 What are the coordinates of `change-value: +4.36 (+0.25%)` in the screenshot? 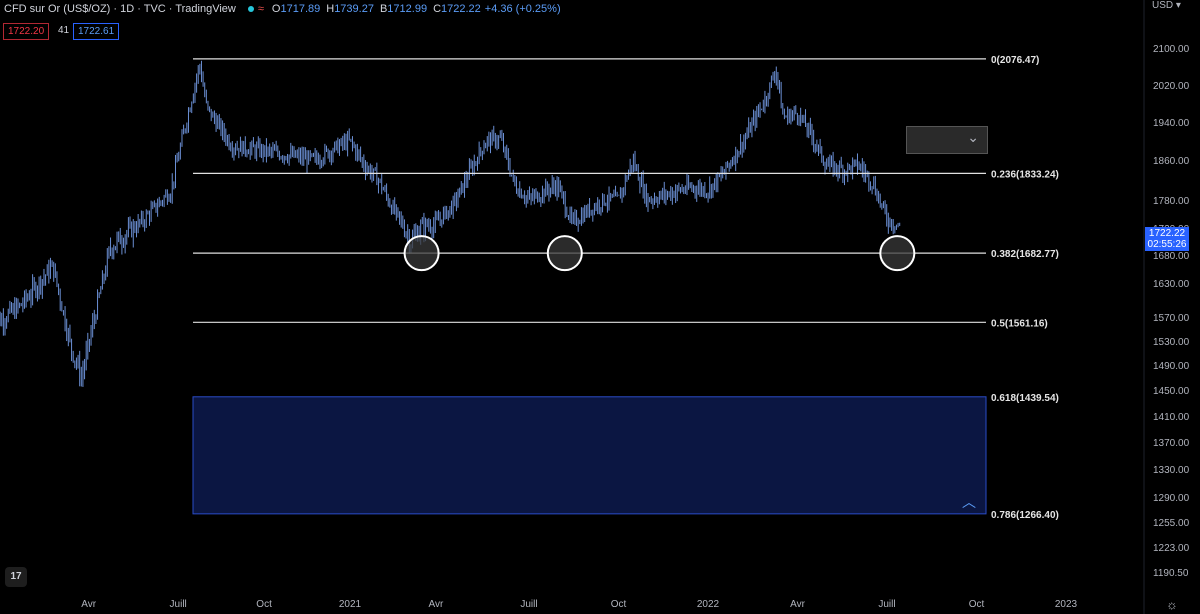 It's located at (522, 9).